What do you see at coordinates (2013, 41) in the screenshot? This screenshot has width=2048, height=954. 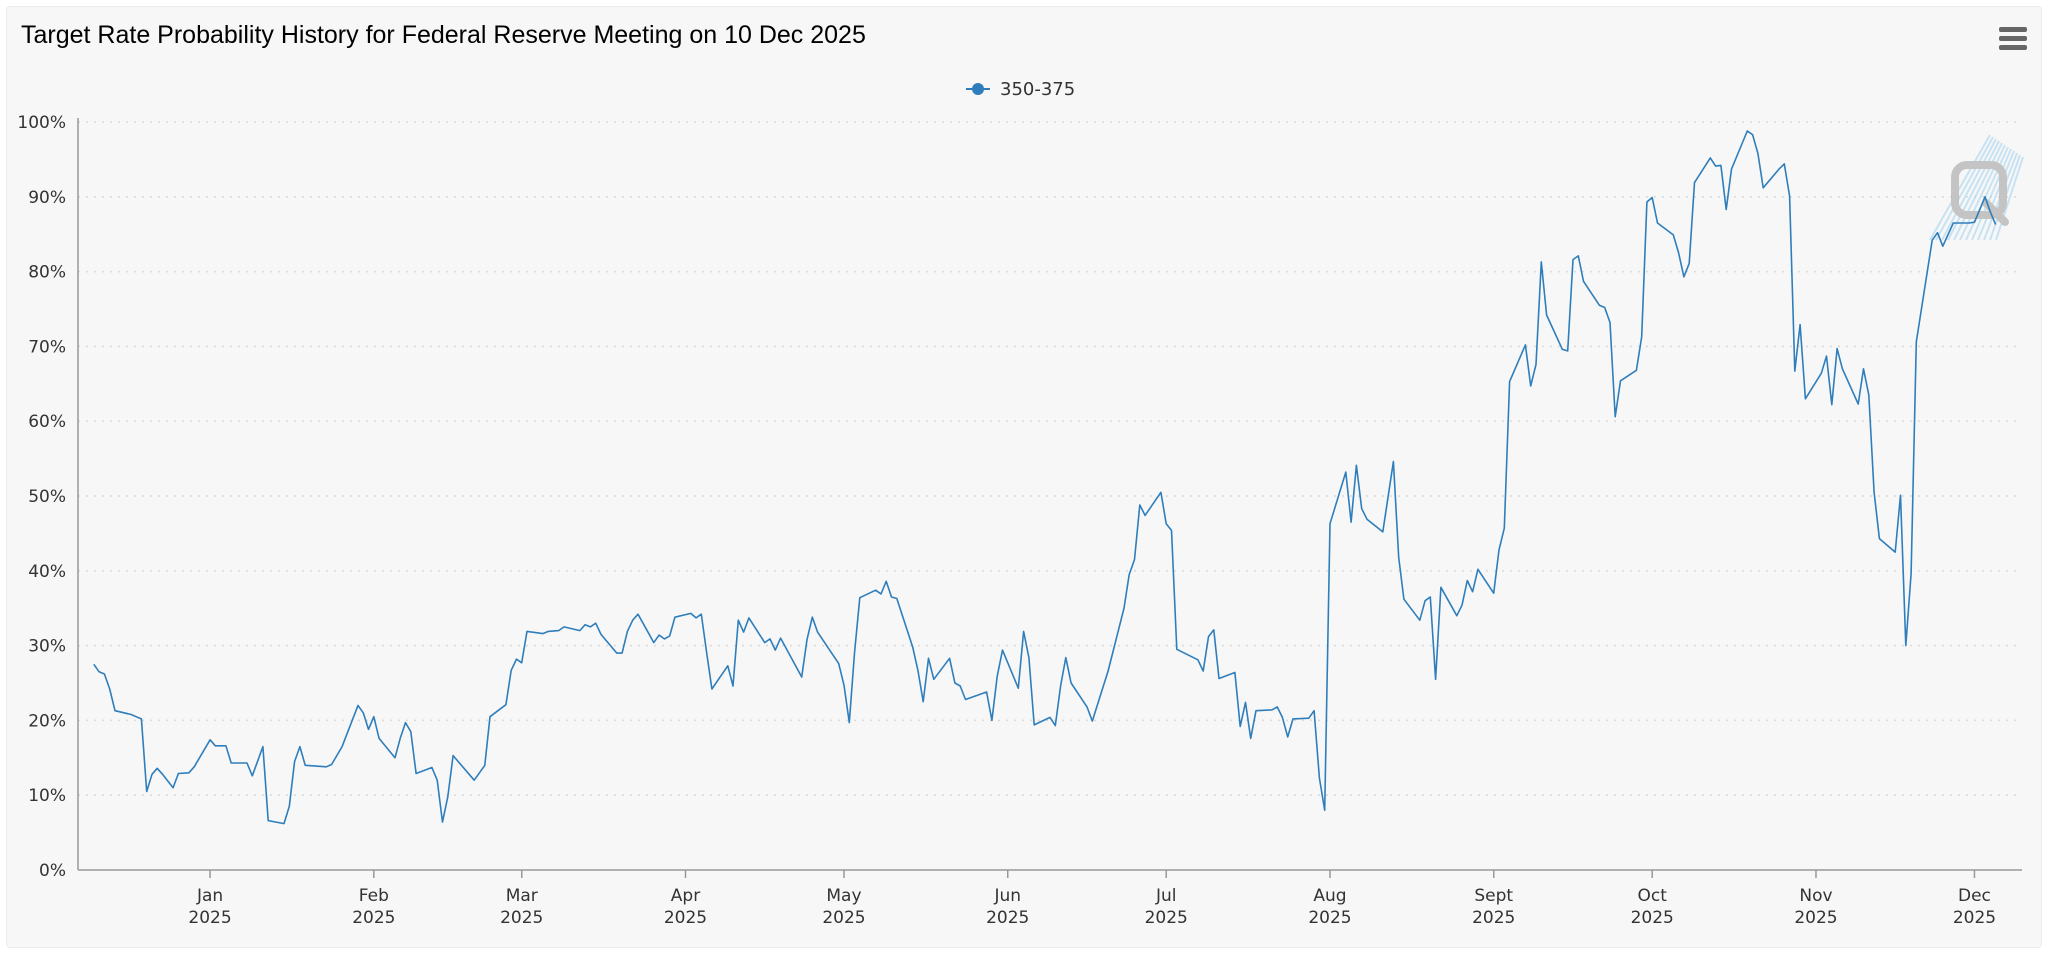 I see `hamburger-menu-icon` at bounding box center [2013, 41].